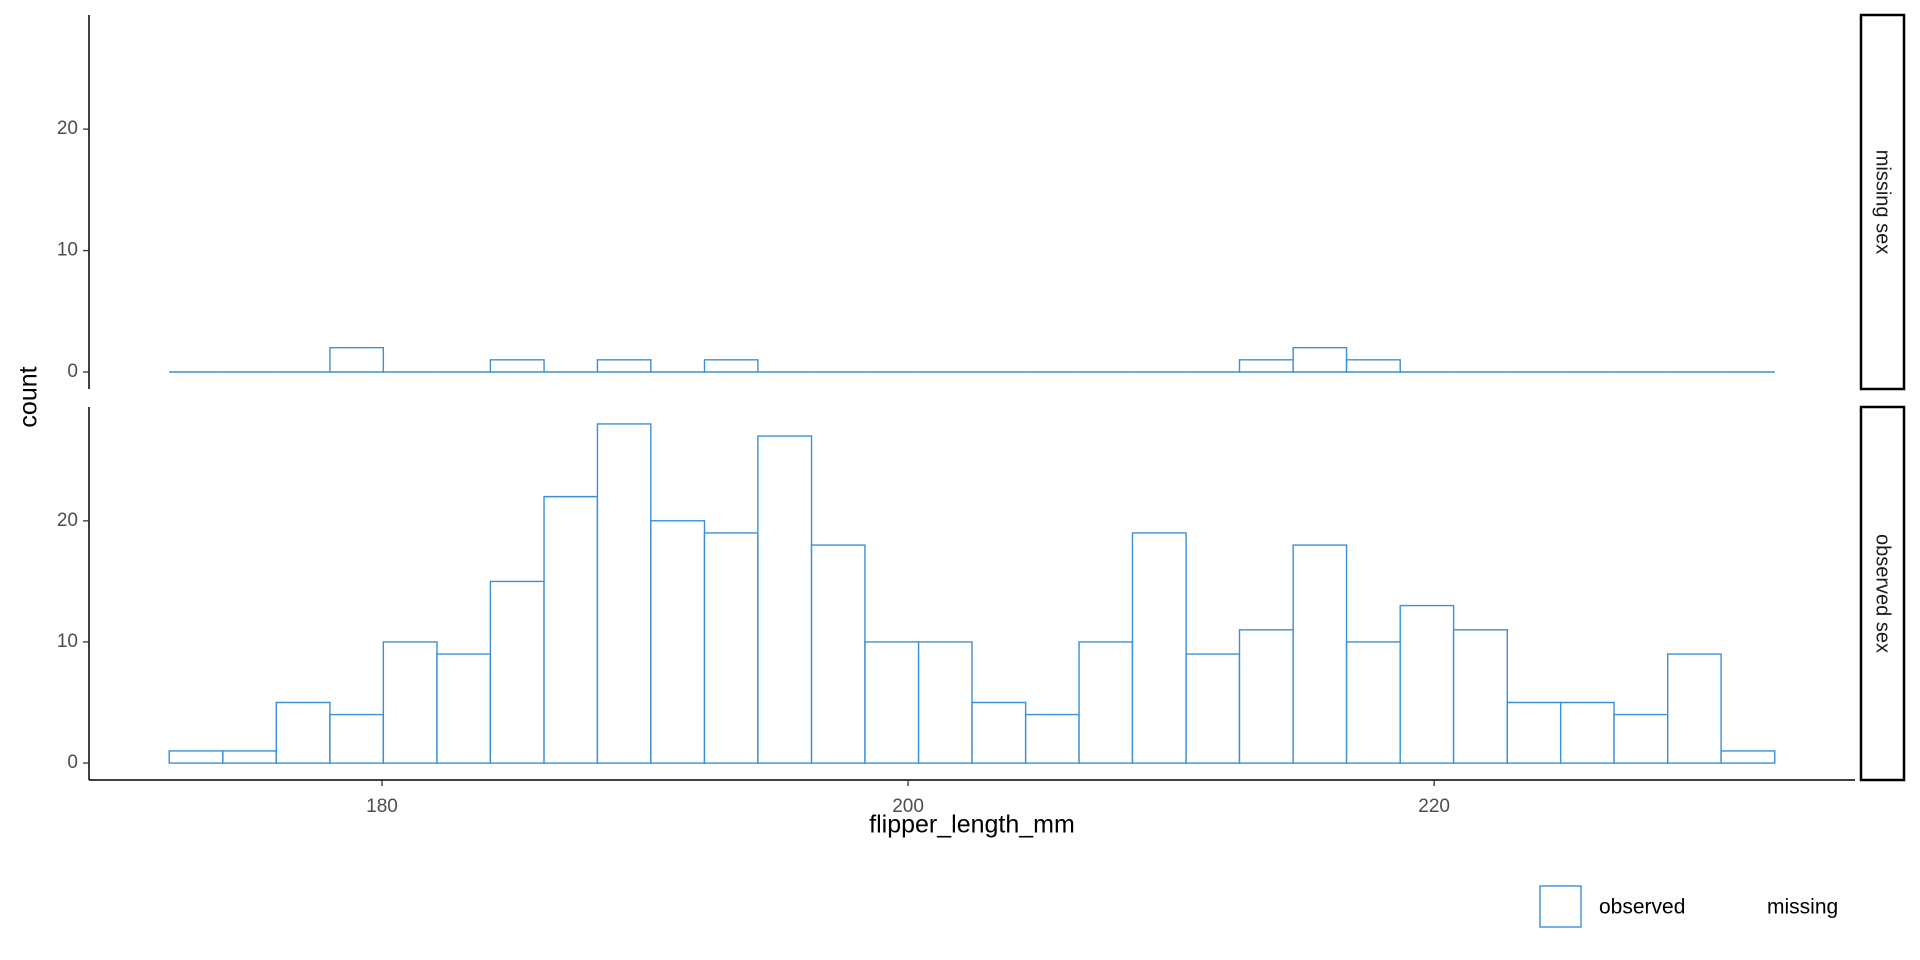 The height and width of the screenshot is (960, 1920). Describe the element at coordinates (1642, 907) in the screenshot. I see `legend-label: observed` at that location.